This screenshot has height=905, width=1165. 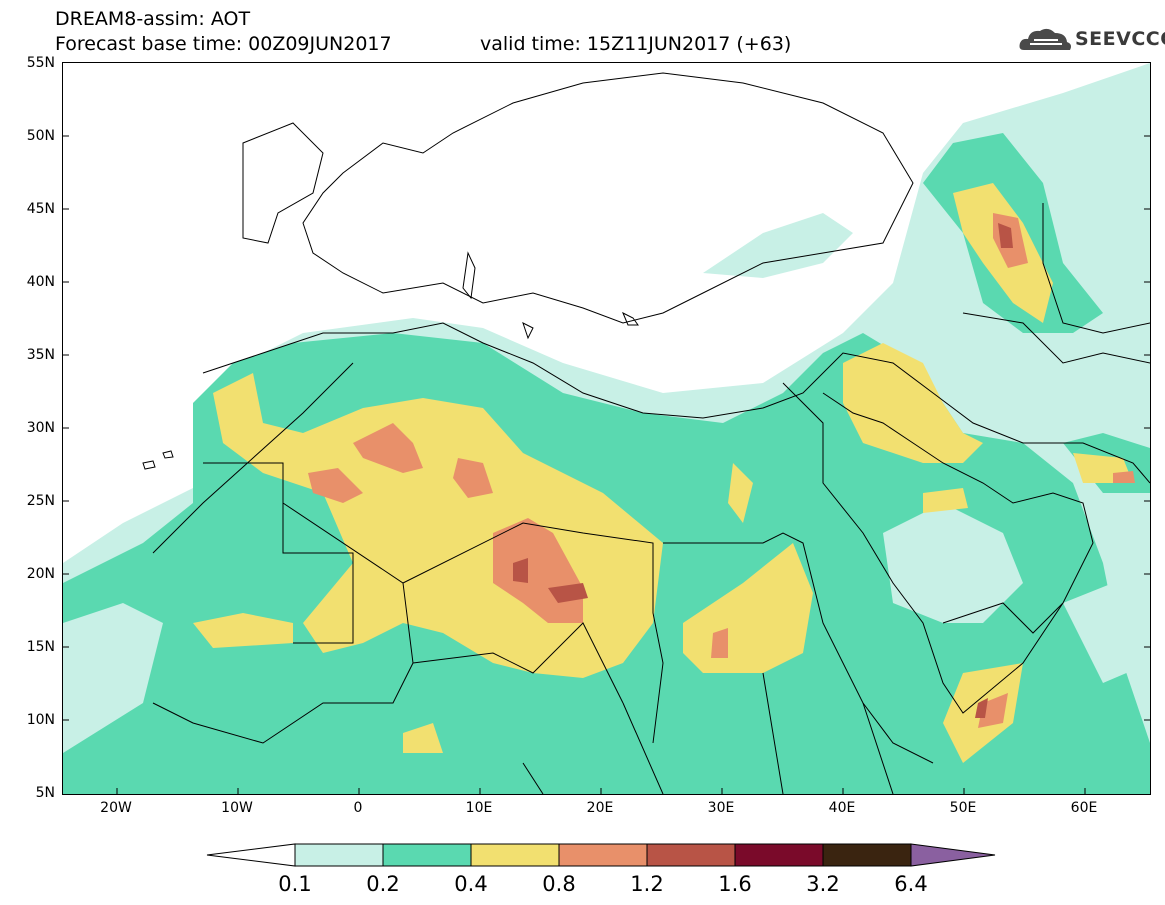 What do you see at coordinates (842, 808) in the screenshot?
I see `lon-label-40e: 40E` at bounding box center [842, 808].